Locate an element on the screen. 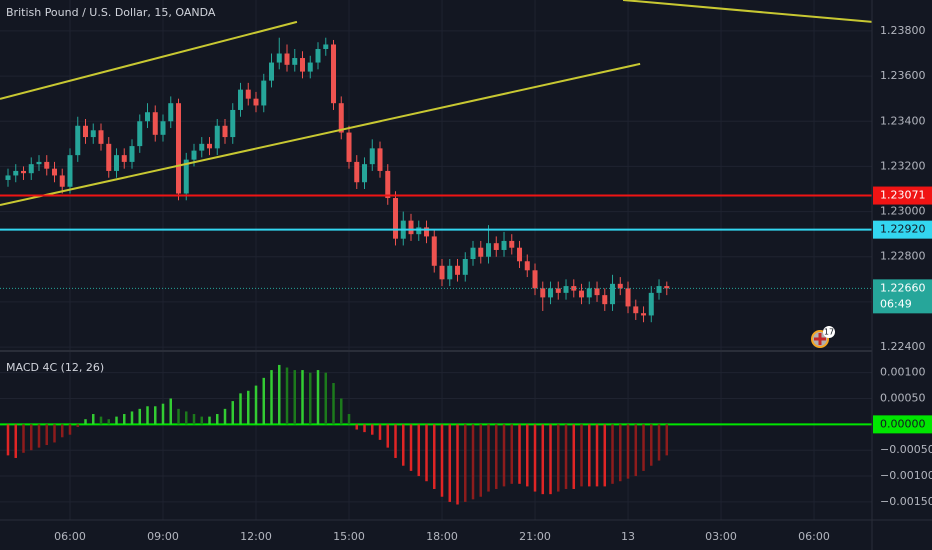 This screenshot has height=550, width=932. x-tick-label: 18:00 is located at coordinates (442, 536).